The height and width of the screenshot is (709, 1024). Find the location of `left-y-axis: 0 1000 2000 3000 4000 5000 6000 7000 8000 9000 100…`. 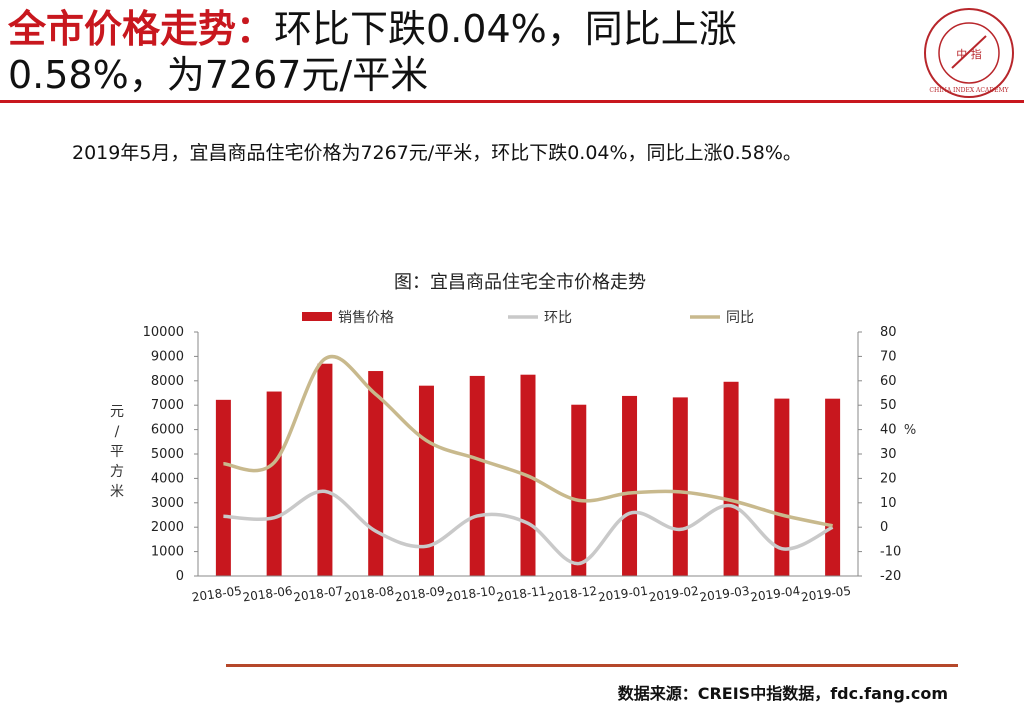

left-y-axis: 0 1000 2000 3000 4000 5000 6000 7000 8000 9000 100… is located at coordinates (154, 454).